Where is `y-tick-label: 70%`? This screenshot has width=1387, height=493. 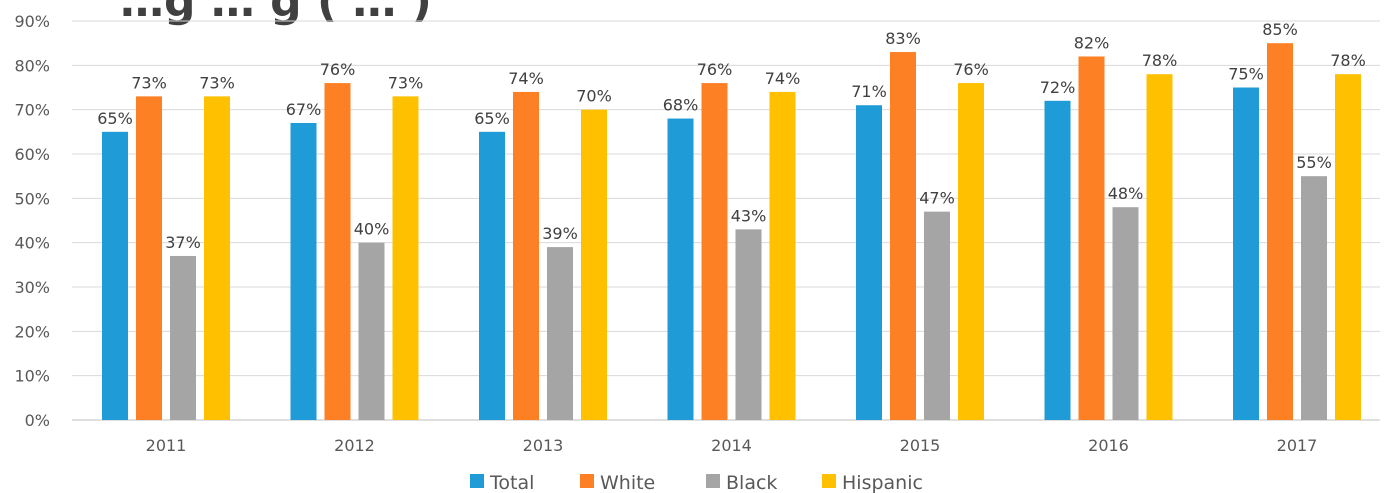
y-tick-label: 70% is located at coordinates (32, 110).